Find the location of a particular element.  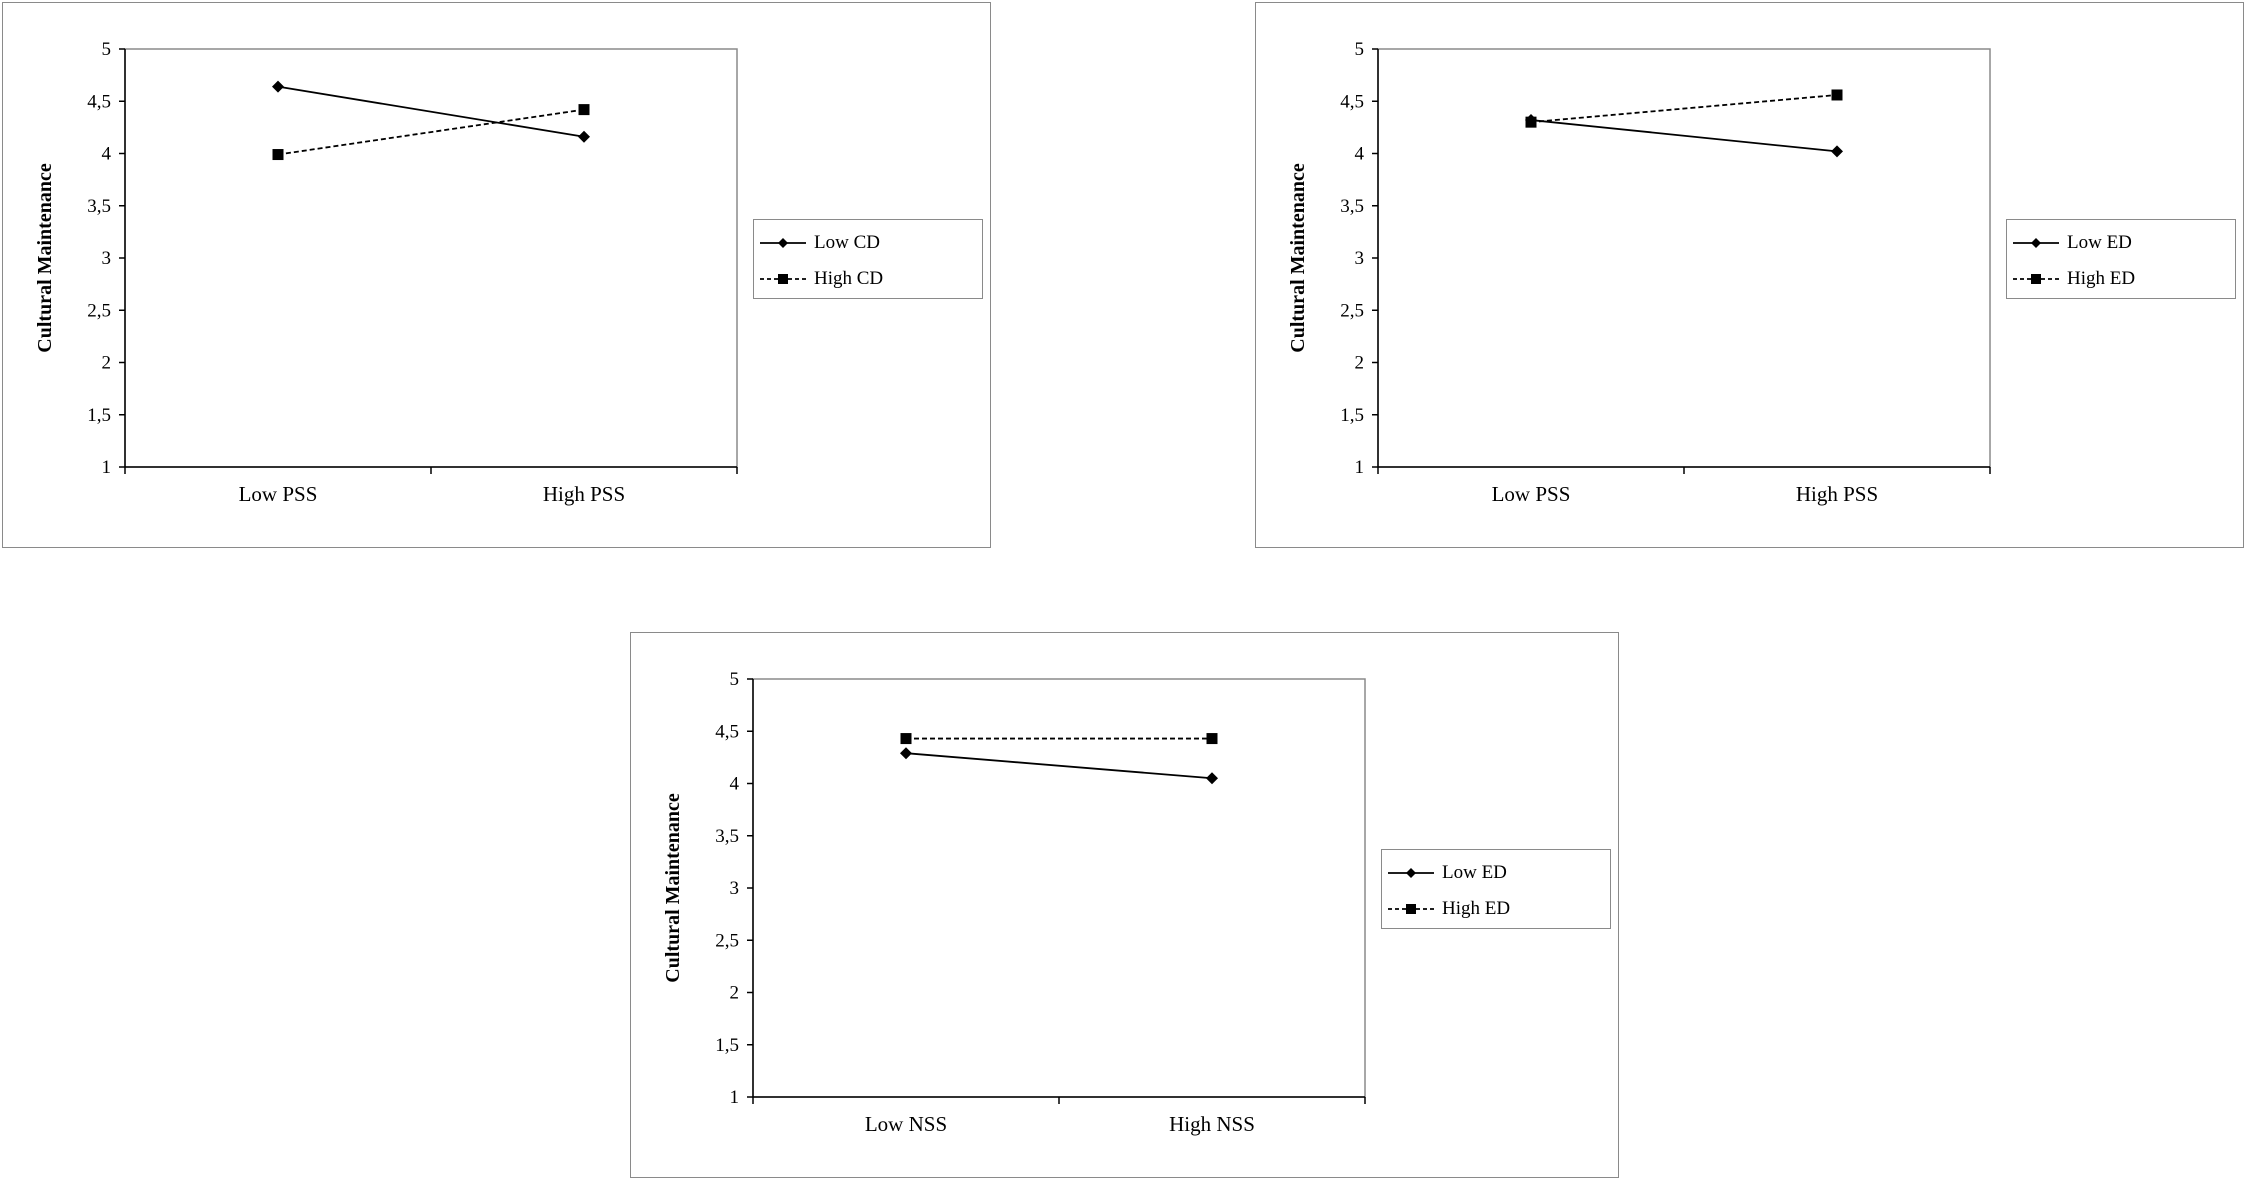

legend-entry-series-0: Low CD is located at coordinates (817, 243).